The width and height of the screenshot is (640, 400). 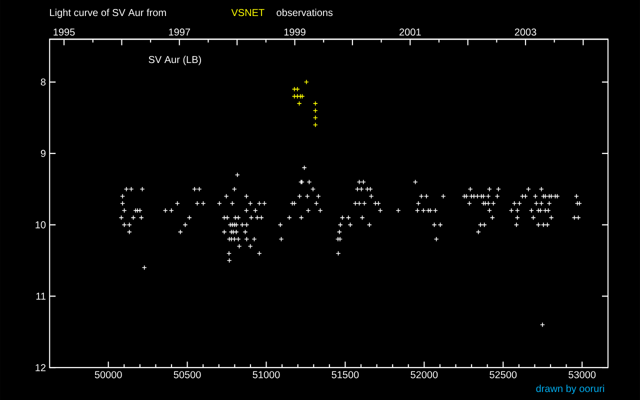 I want to click on x-tick-label: 52000, so click(x=424, y=374).